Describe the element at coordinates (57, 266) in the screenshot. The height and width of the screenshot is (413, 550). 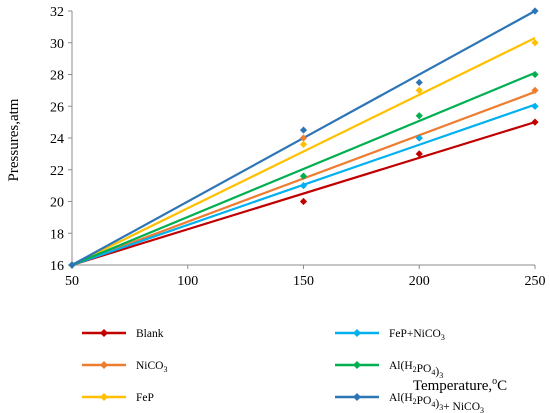
I see `y-tick-label: 16` at that location.